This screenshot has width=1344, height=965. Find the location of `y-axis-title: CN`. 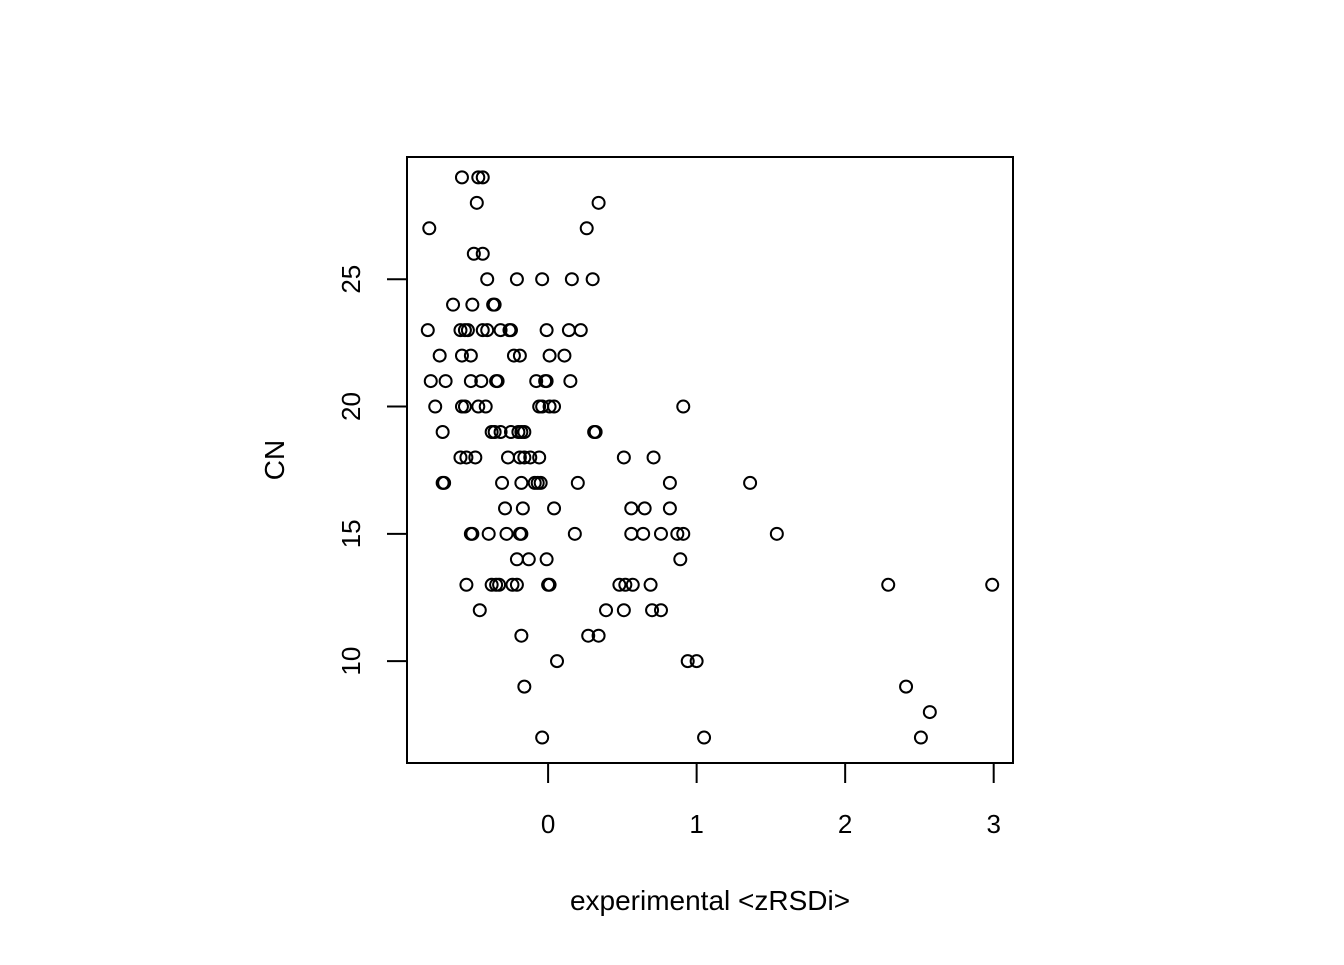

y-axis-title: CN is located at coordinates (274, 460).